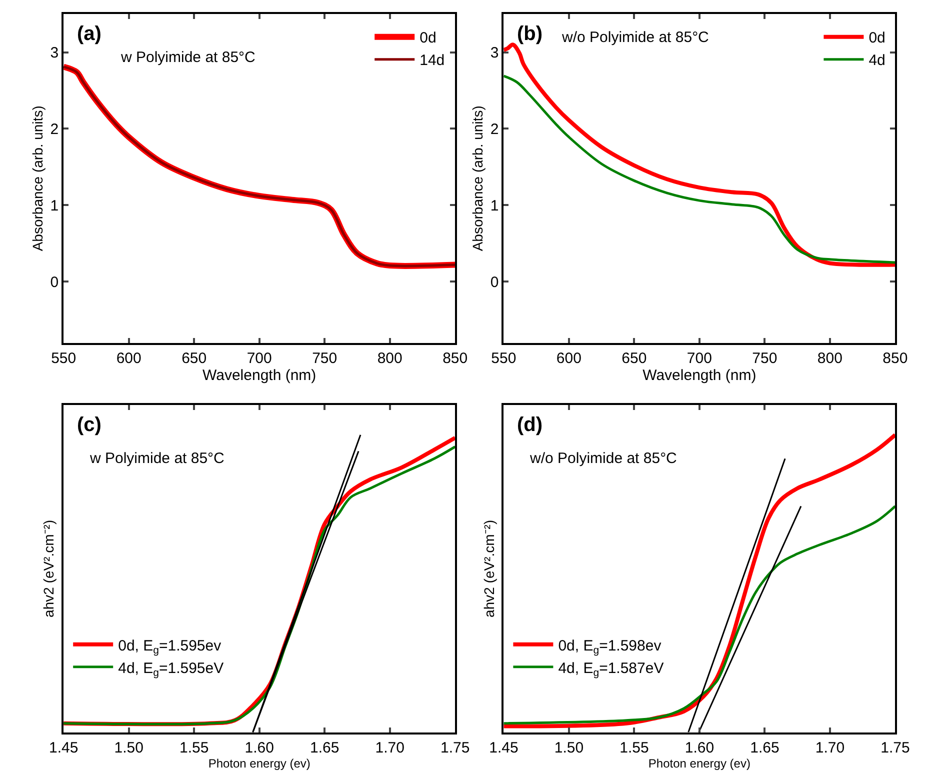 Image resolution: width=930 pixels, height=779 pixels. I want to click on annotation: (b), so click(530, 34).